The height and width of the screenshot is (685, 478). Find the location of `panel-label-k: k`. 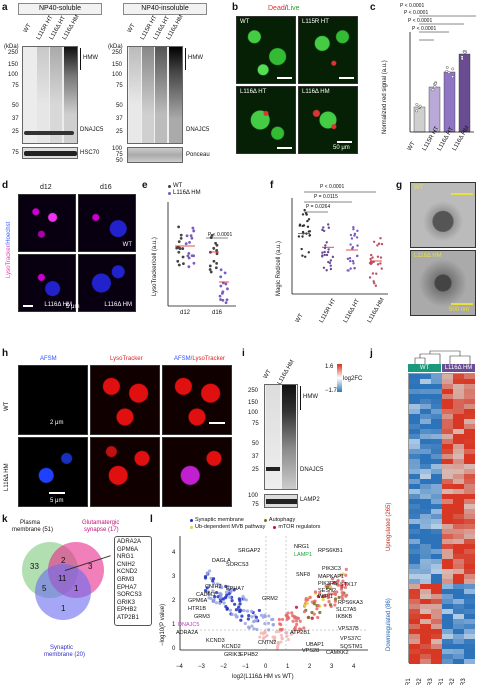

panel-label-k: k is located at coordinates (5, 519).